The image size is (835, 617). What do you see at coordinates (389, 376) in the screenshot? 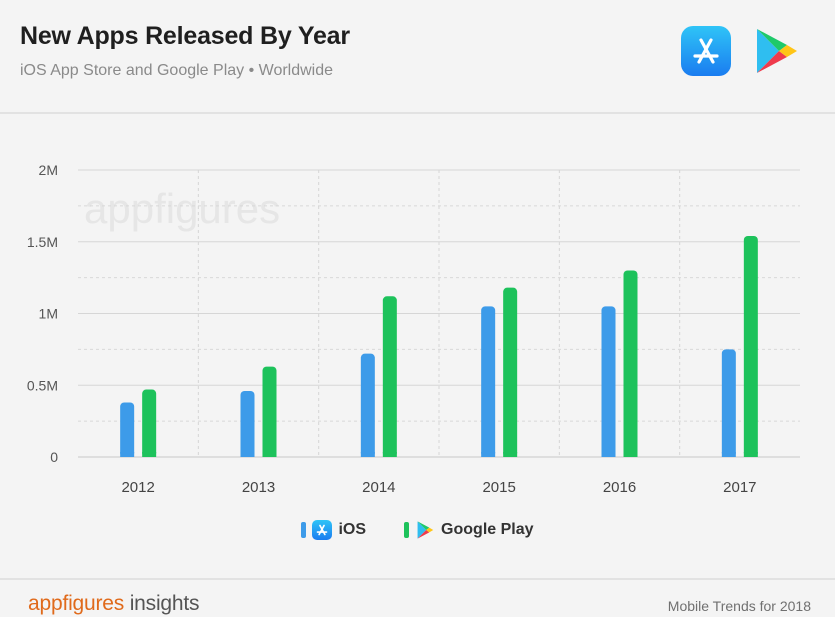
I see `bar-google-play-2014` at bounding box center [389, 376].